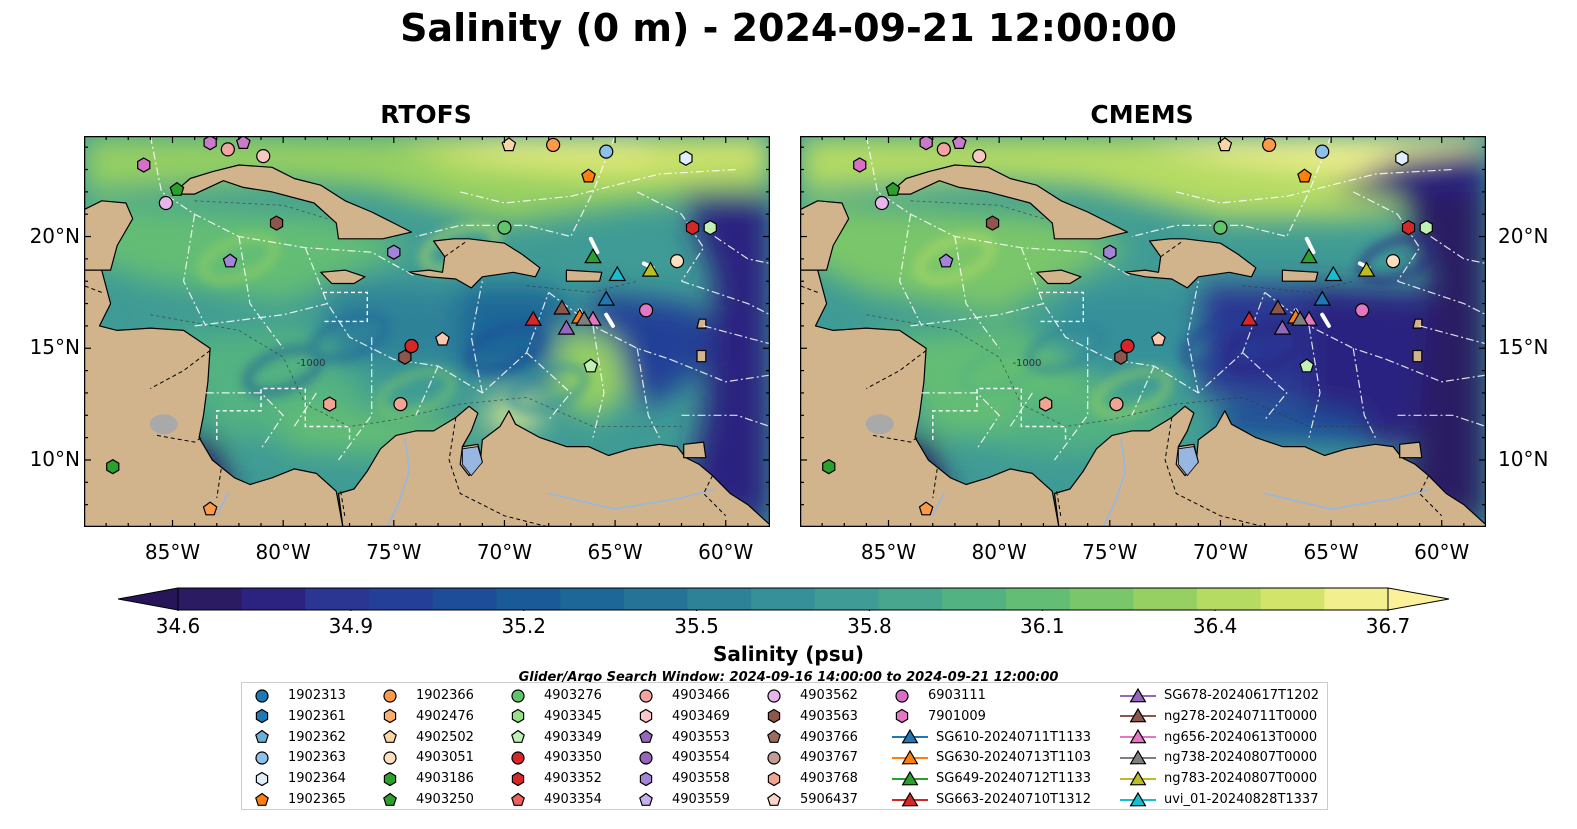 Image resolution: width=1577 pixels, height=829 pixels. I want to click on land-cuba, so click(292, 202).